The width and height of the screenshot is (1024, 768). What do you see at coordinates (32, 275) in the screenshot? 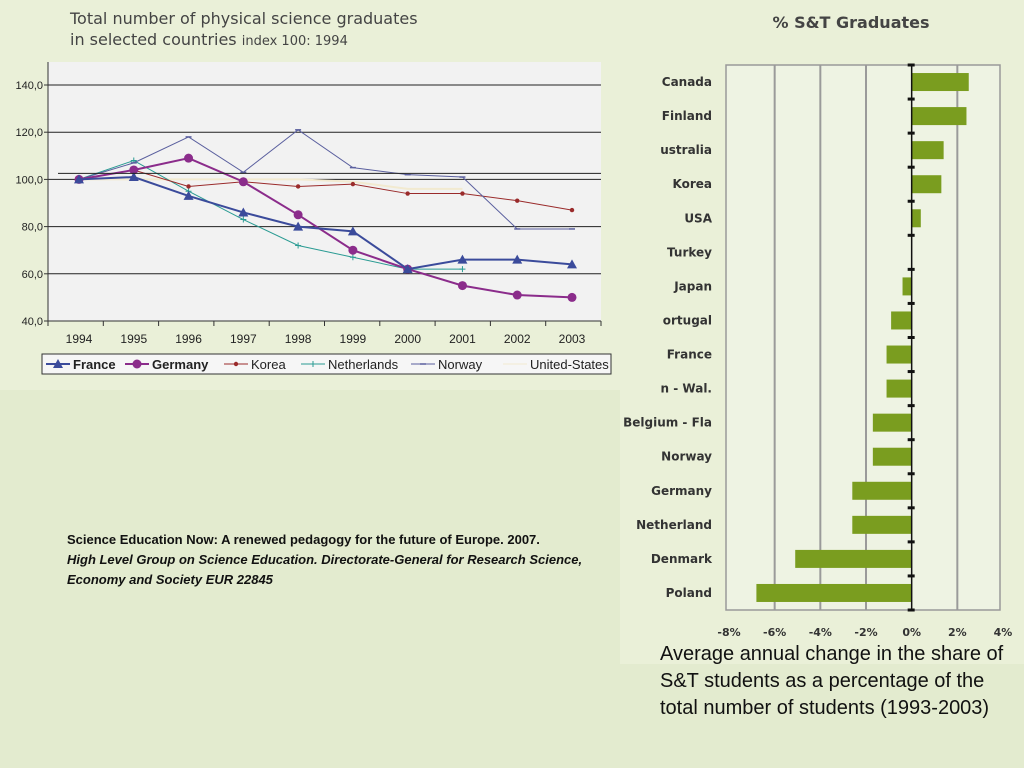
I see `y-tick-label: 60,0` at bounding box center [32, 275].